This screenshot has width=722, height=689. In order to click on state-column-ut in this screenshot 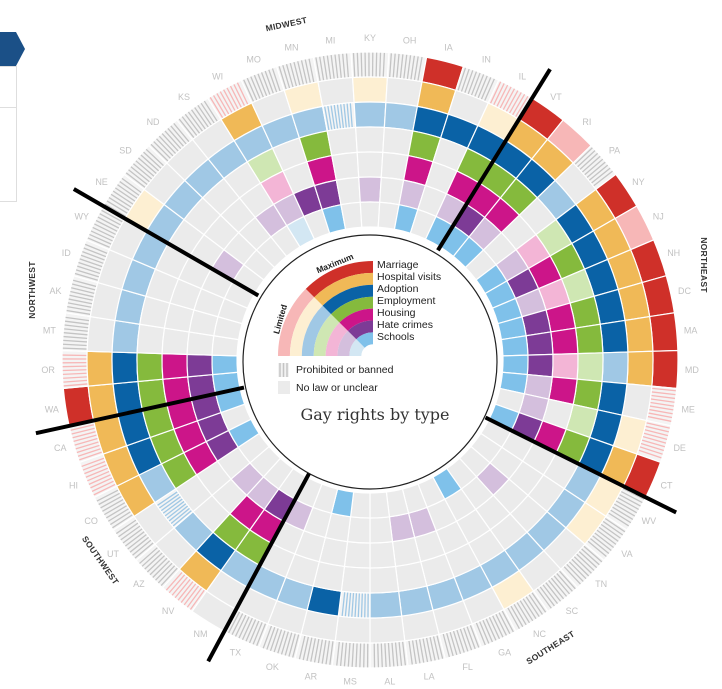, I will do `click(191, 497)`.